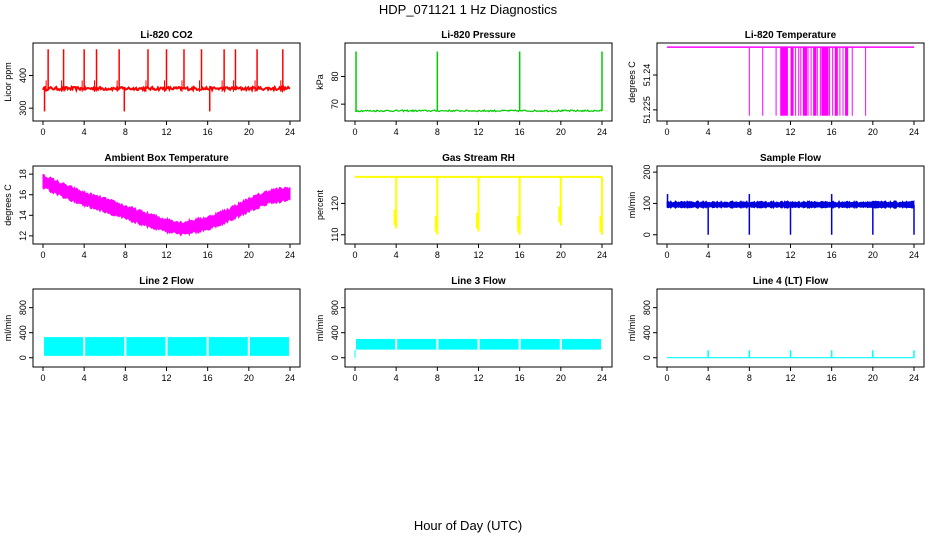 The image size is (936, 540). Describe the element at coordinates (478, 158) in the screenshot. I see `panel-title: Gas Stream RH` at that location.